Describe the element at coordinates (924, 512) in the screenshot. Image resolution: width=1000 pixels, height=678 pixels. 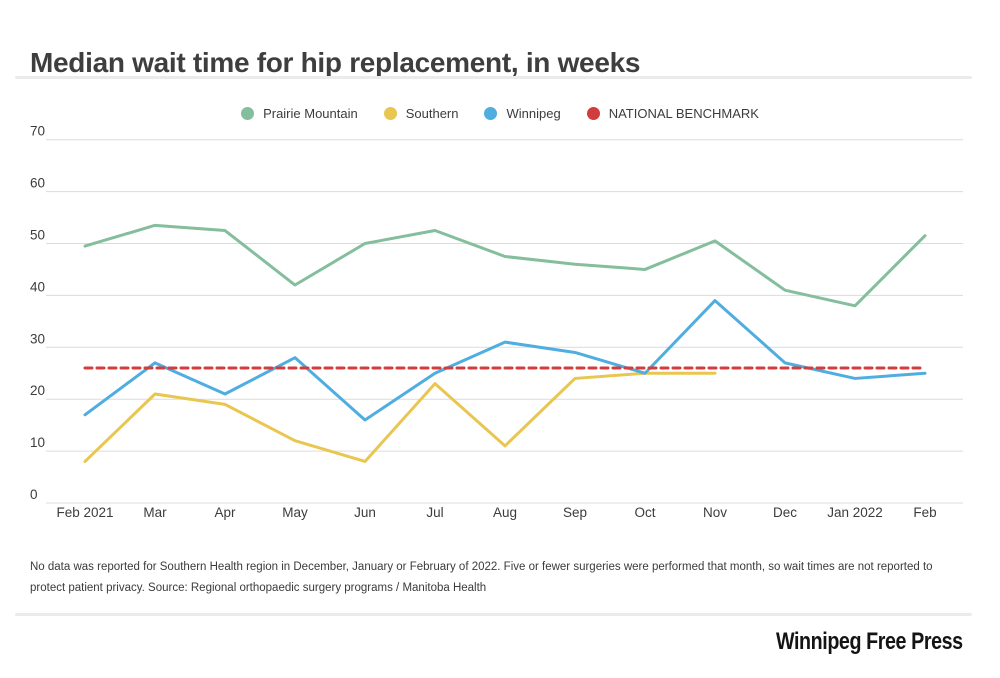
I see `x-axis-tick-label: Feb` at that location.